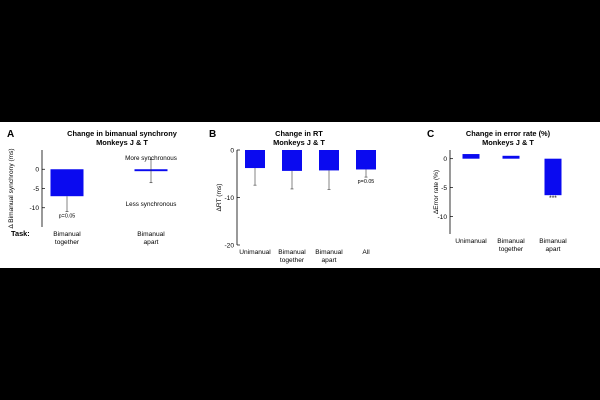 The image size is (600, 400). I want to click on panel-a-ytick-label: -5, so click(36, 189).